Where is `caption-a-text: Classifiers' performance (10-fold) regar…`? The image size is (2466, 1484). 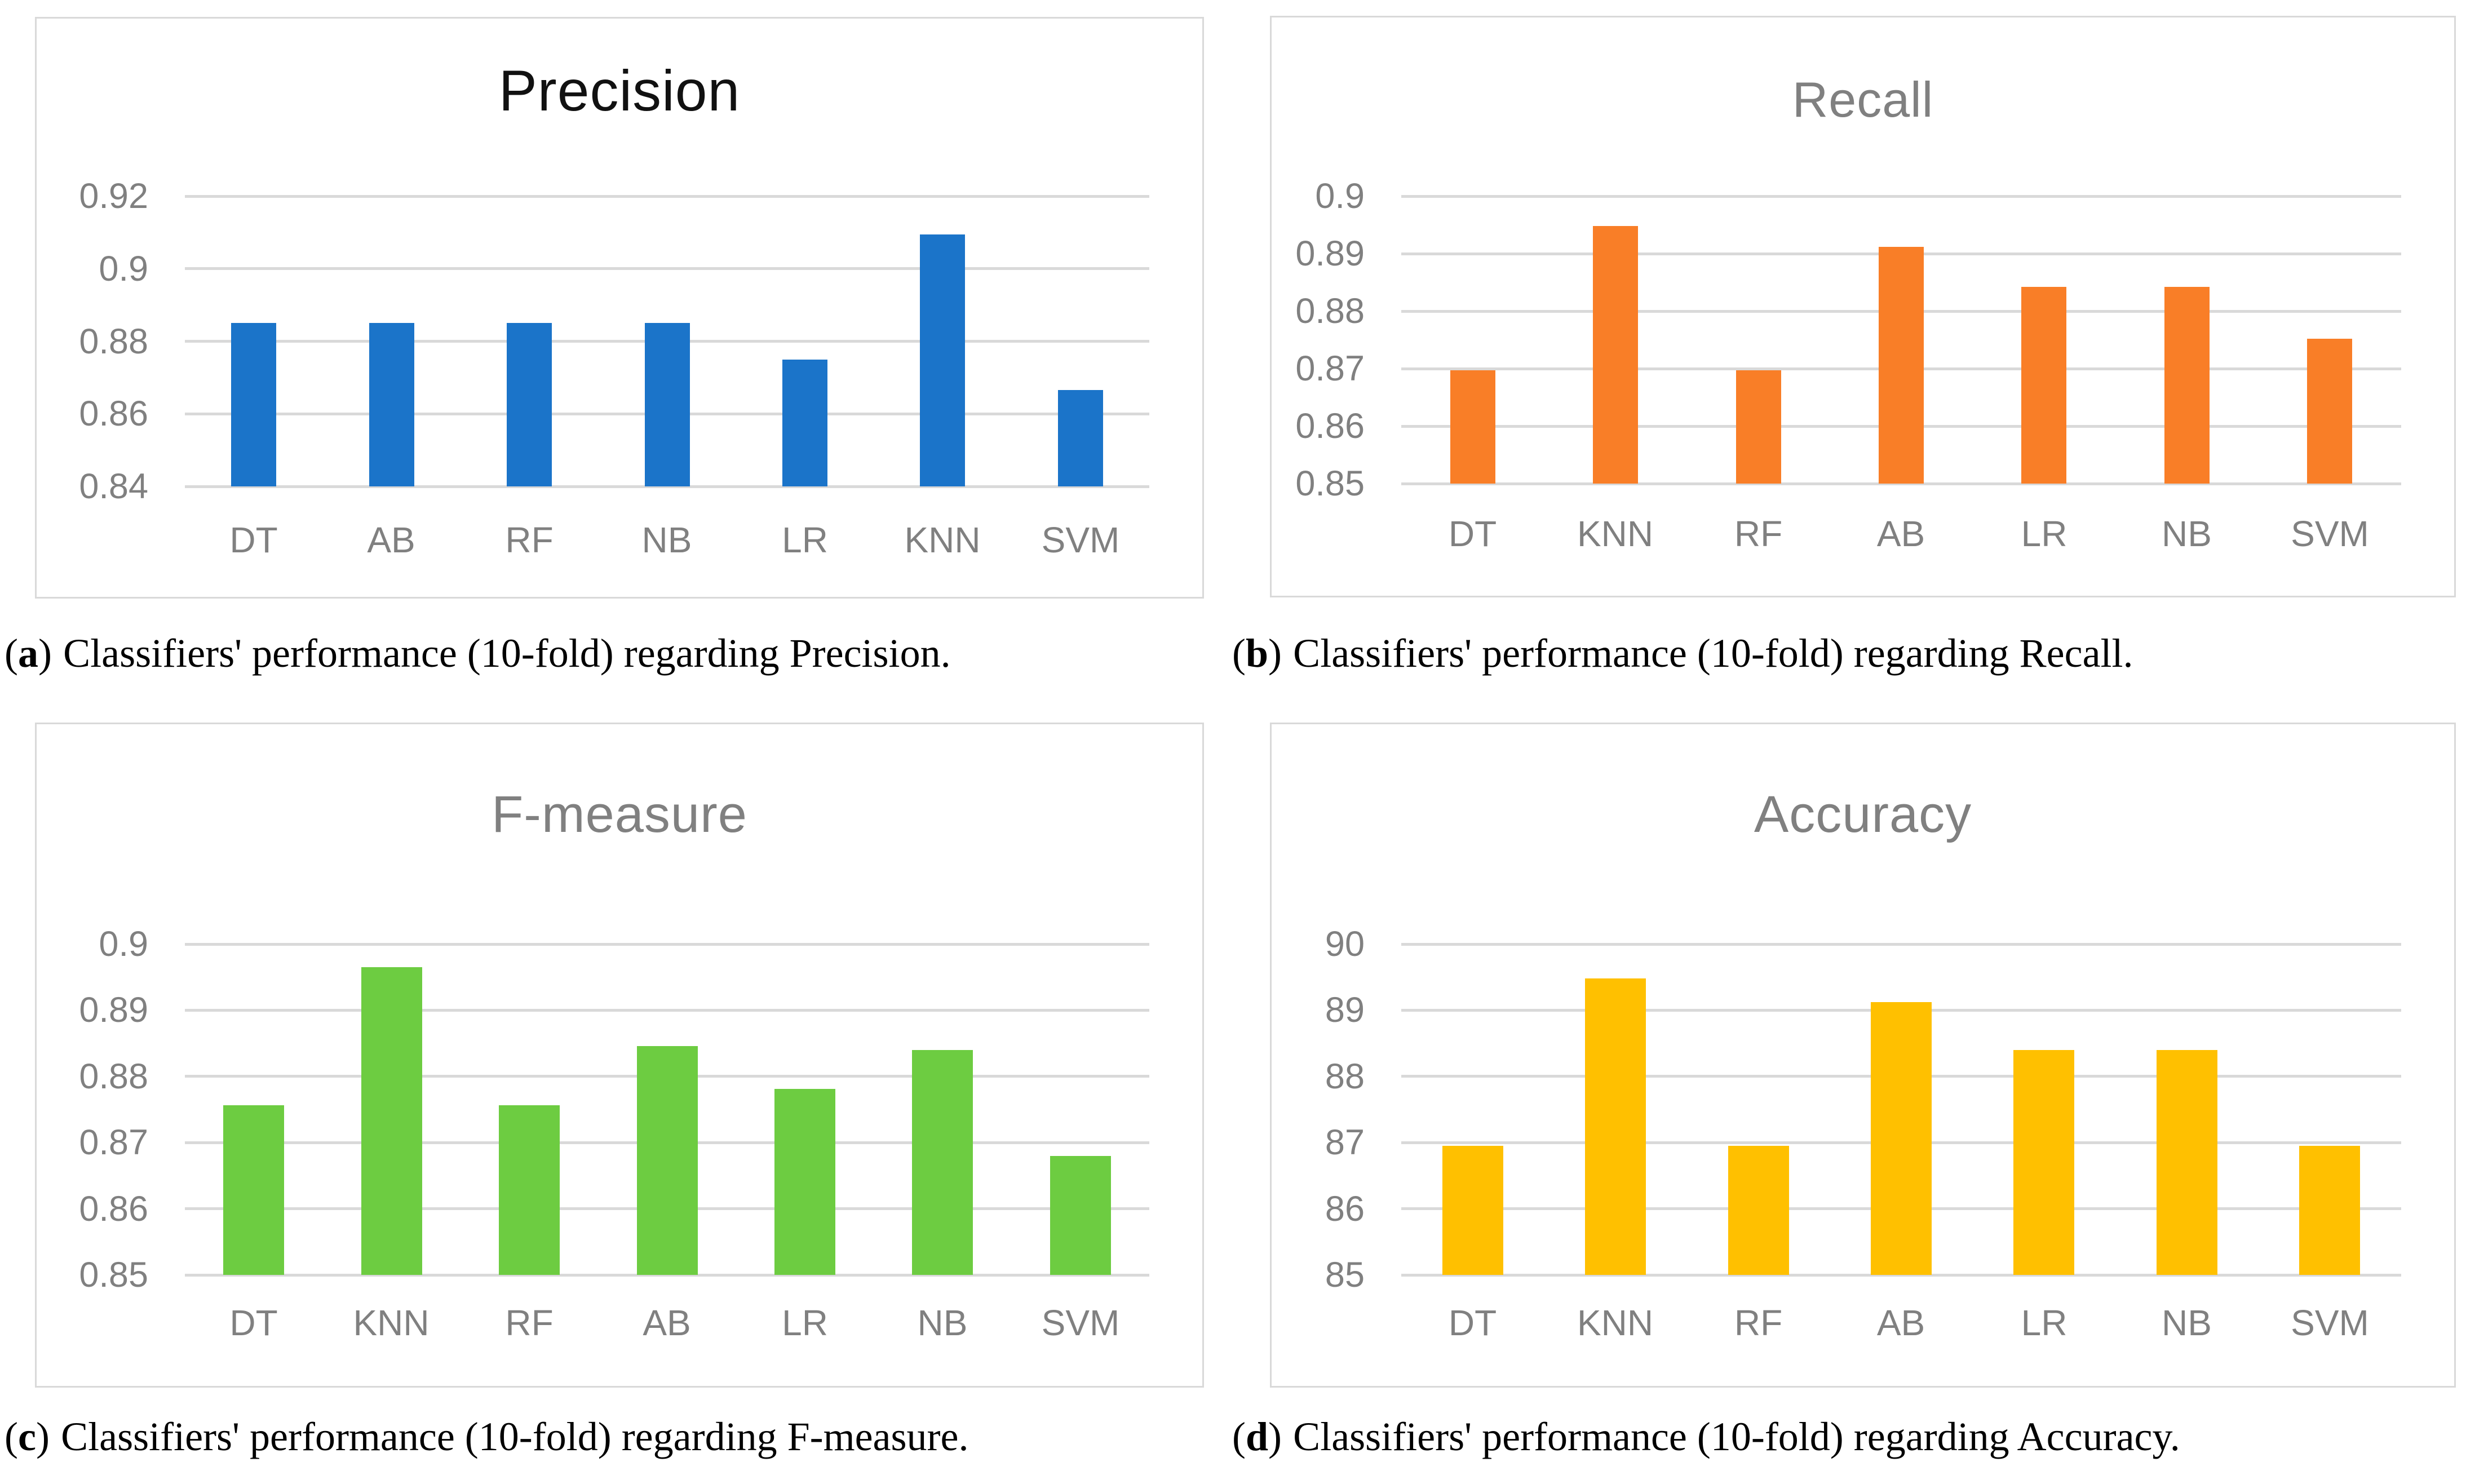 caption-a-text: Classifiers' performance (10-fold) regar… is located at coordinates (507, 653).